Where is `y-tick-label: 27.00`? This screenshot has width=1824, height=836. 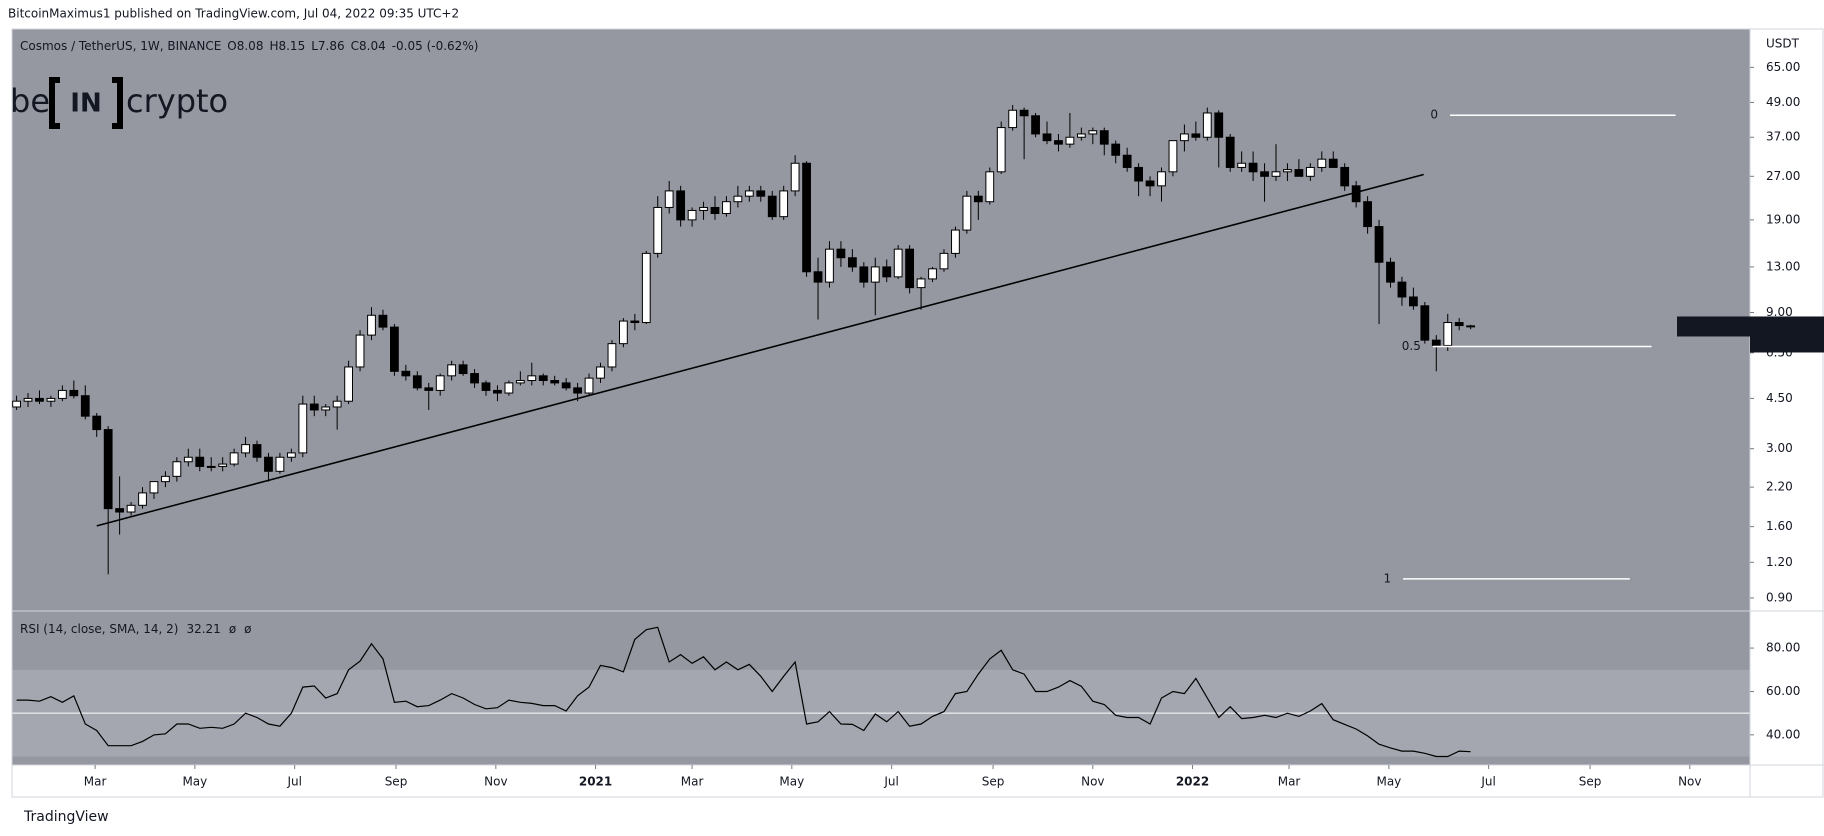
y-tick-label: 27.00 is located at coordinates (1783, 176).